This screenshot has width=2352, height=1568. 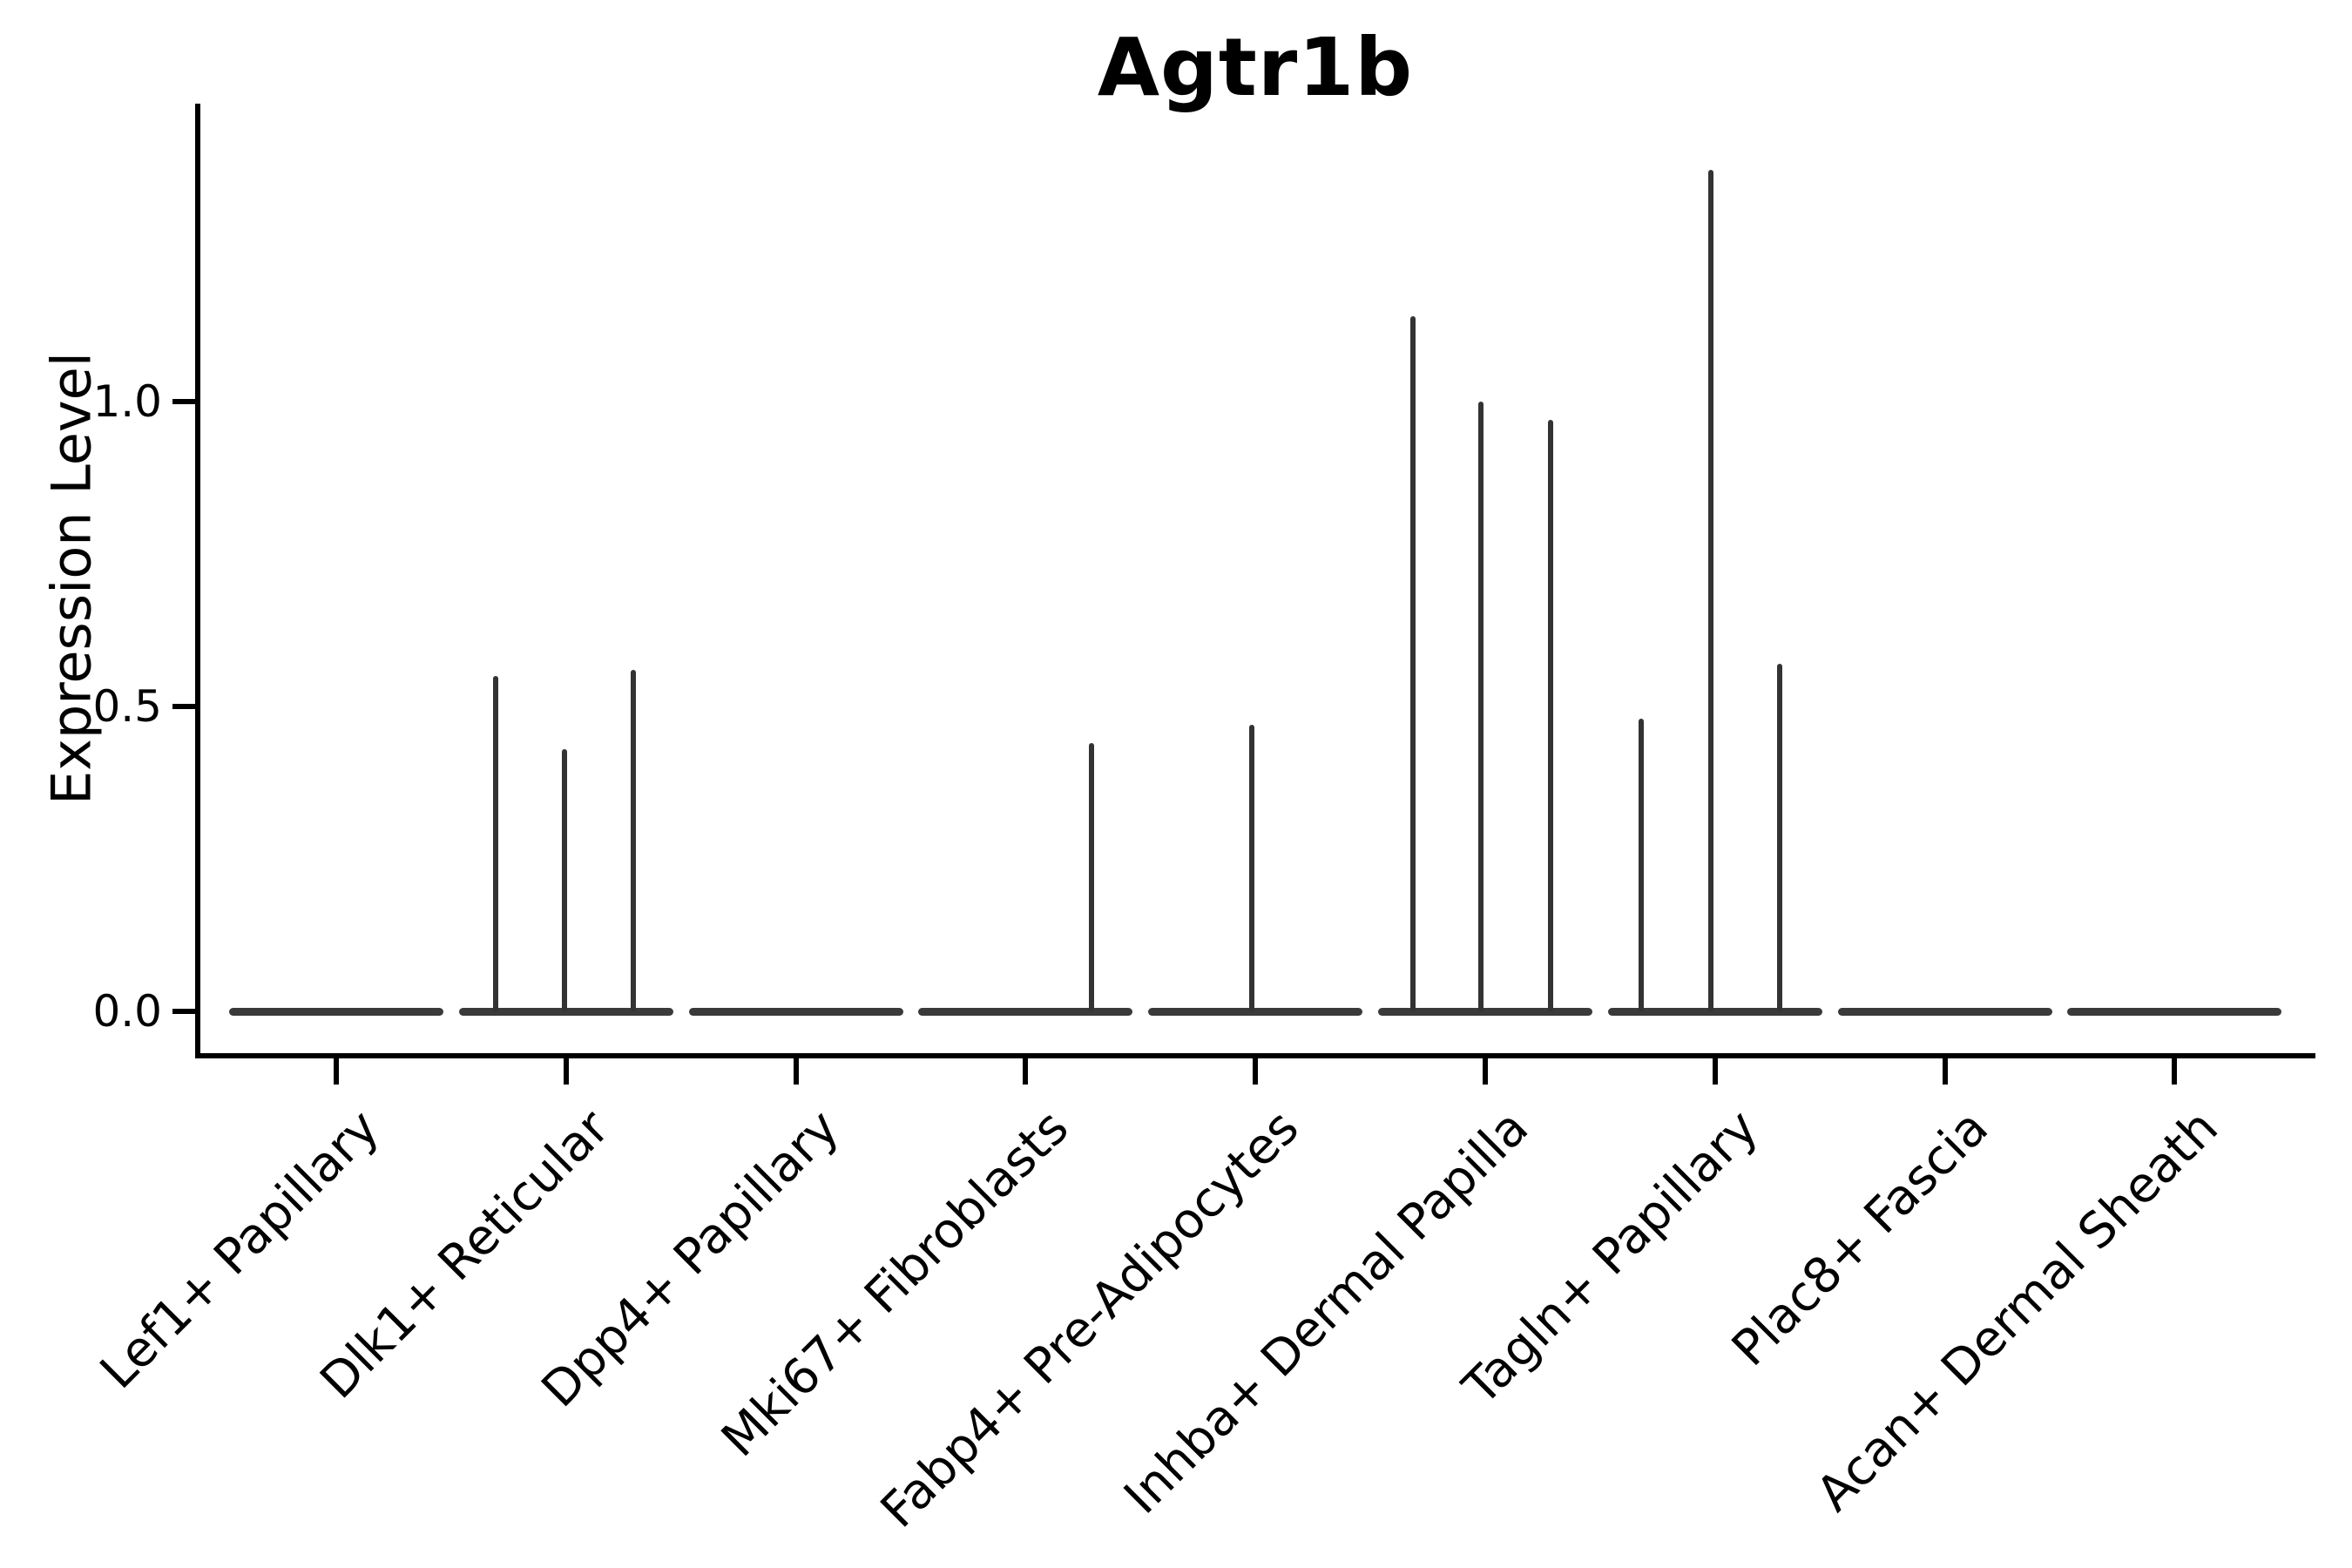 I want to click on x-axis-spine, so click(x=1255, y=1055).